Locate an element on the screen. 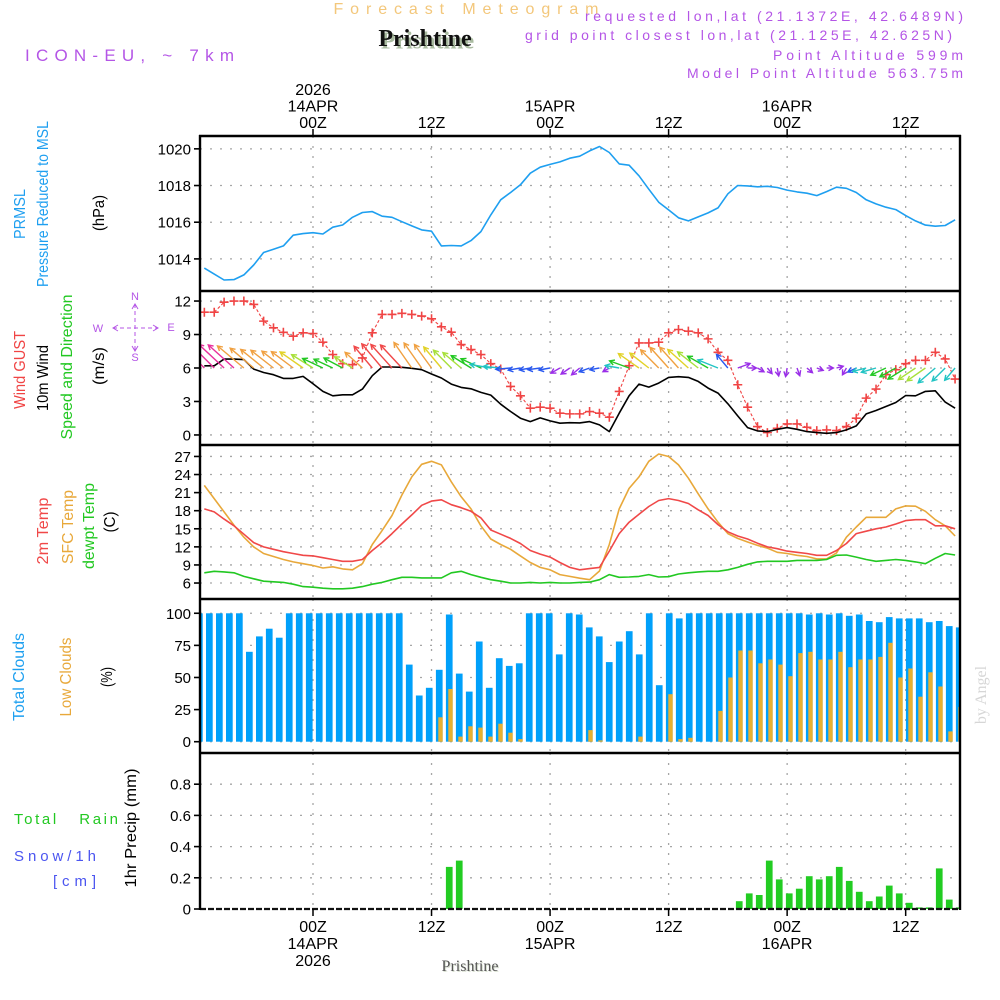 The image size is (1000, 1000). legend-snow-unit: [cm] is located at coordinates (74, 881).